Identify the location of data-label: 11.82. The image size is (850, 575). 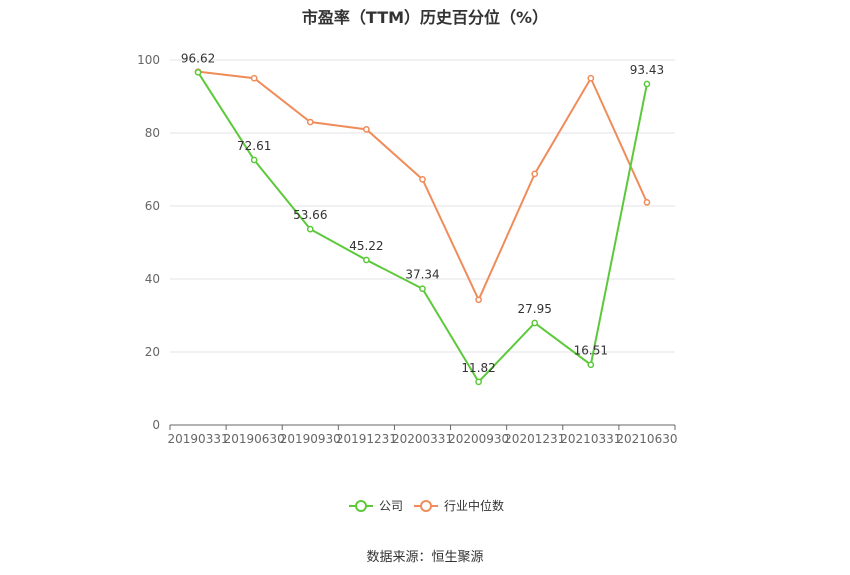
(478, 368).